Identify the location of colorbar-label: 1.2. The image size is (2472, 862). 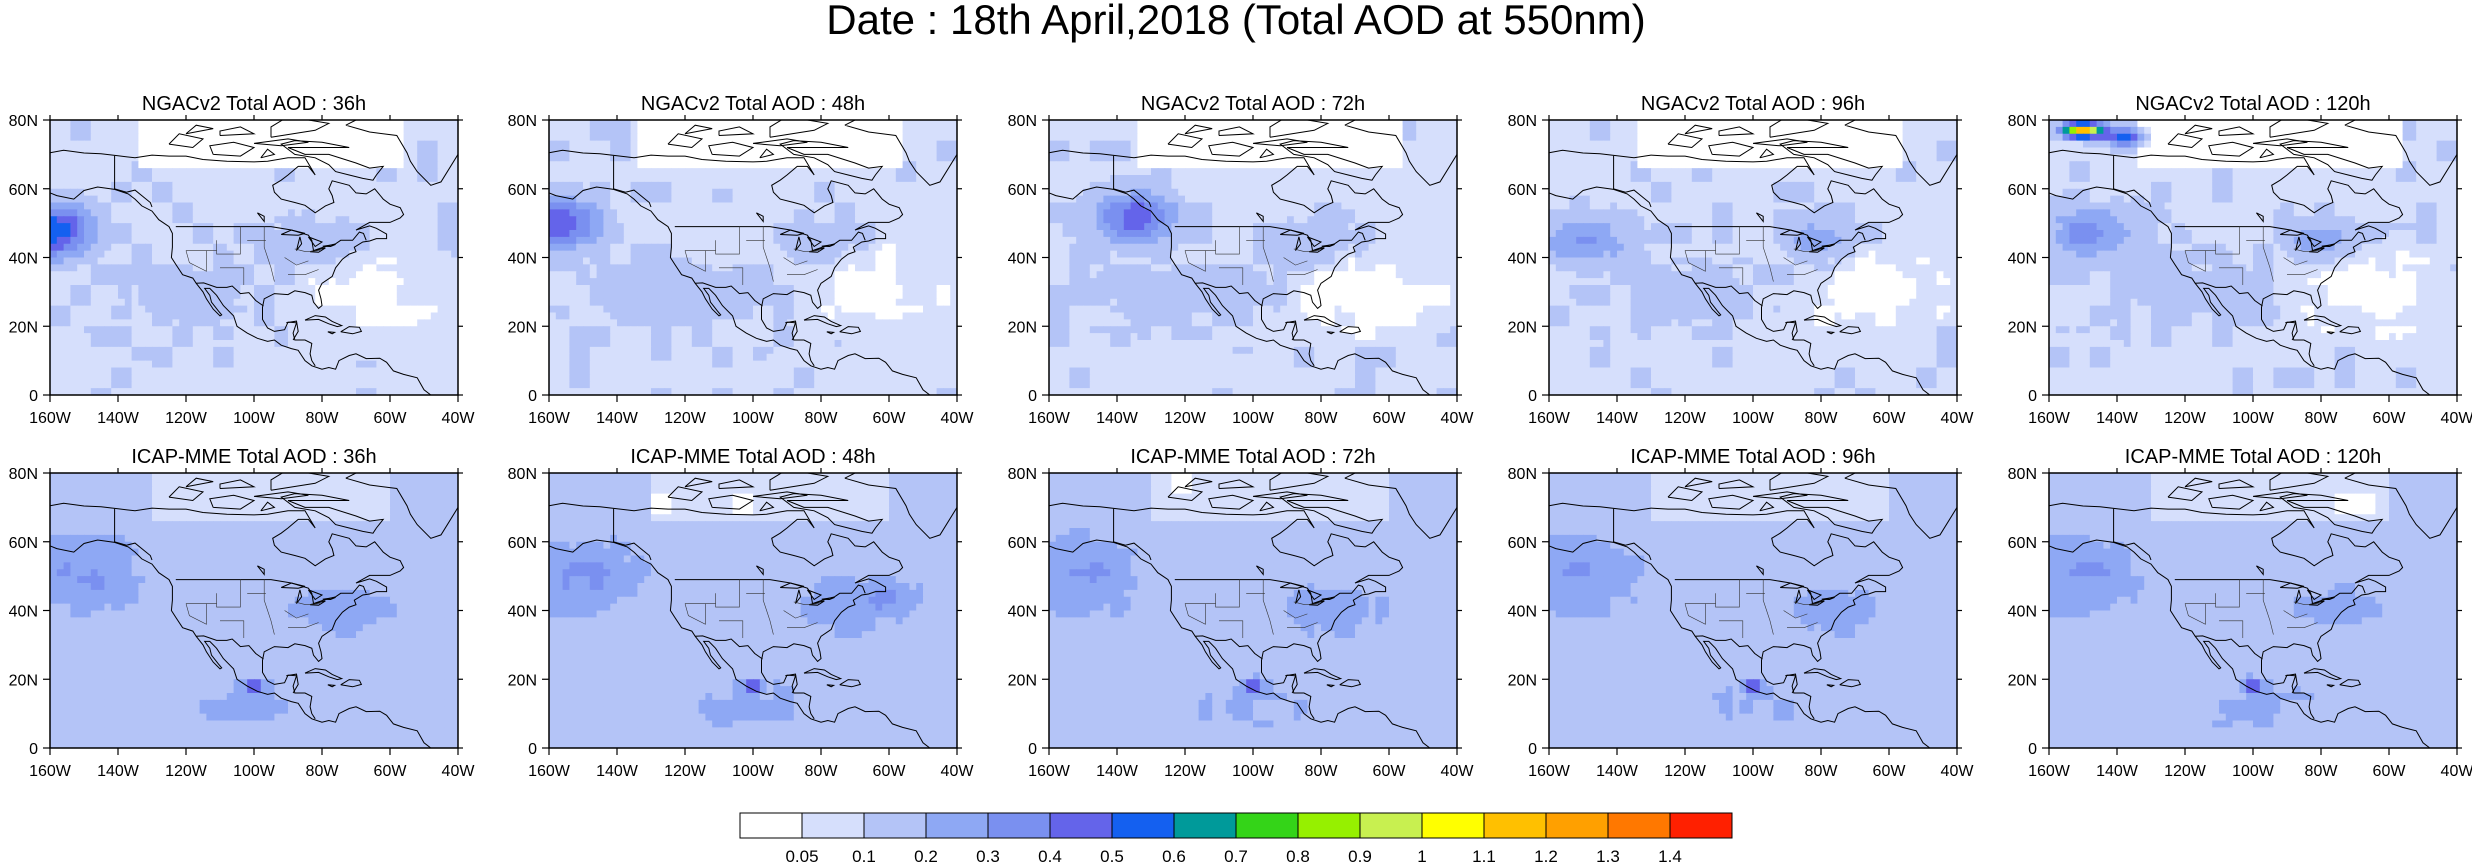
(1546, 854).